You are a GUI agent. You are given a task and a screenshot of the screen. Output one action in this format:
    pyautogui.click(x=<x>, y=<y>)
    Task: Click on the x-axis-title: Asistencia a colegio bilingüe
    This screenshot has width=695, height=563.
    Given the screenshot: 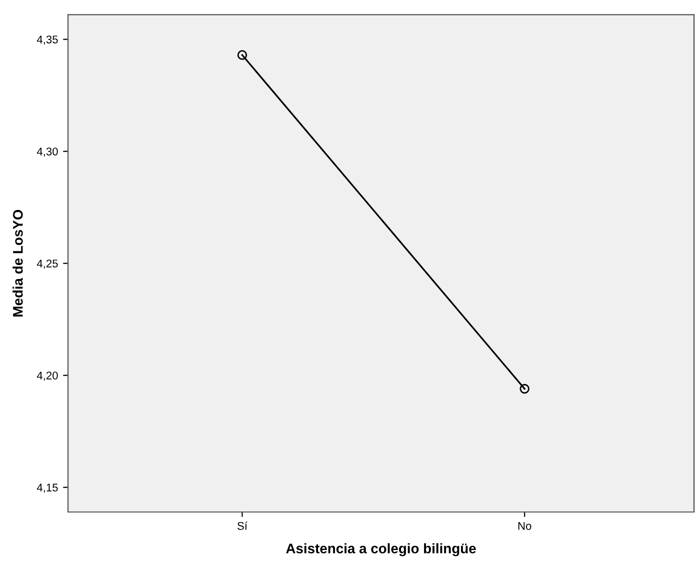 What is the action you would take?
    pyautogui.click(x=381, y=549)
    